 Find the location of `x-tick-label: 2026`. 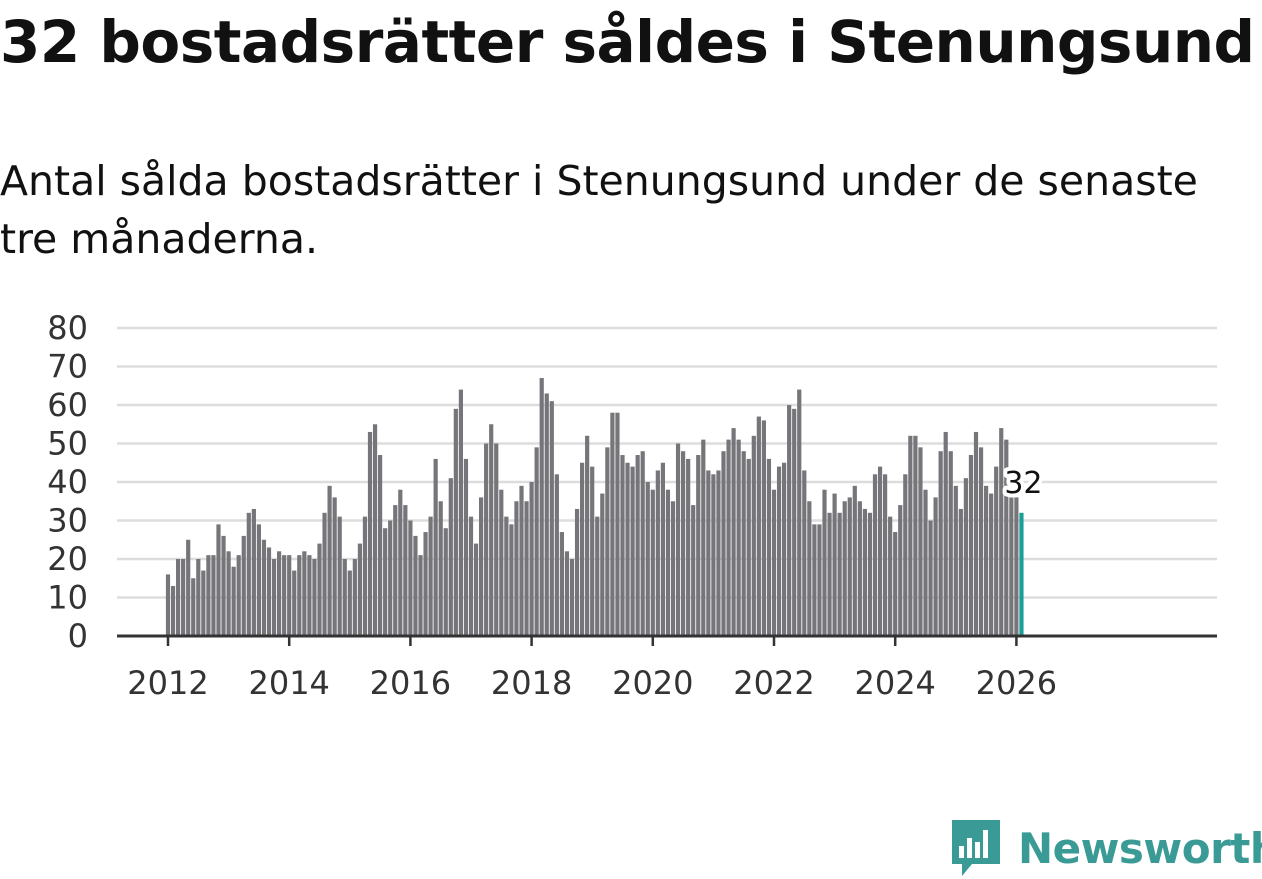

x-tick-label: 2026 is located at coordinates (1016, 683).